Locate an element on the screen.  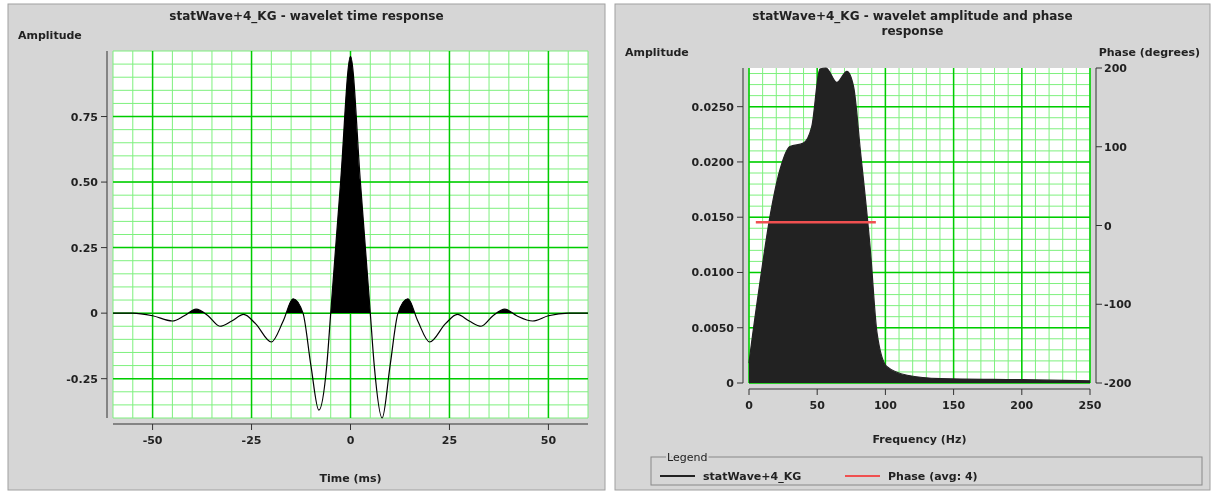
x-tick-label: 25 is located at coordinates (449, 440).